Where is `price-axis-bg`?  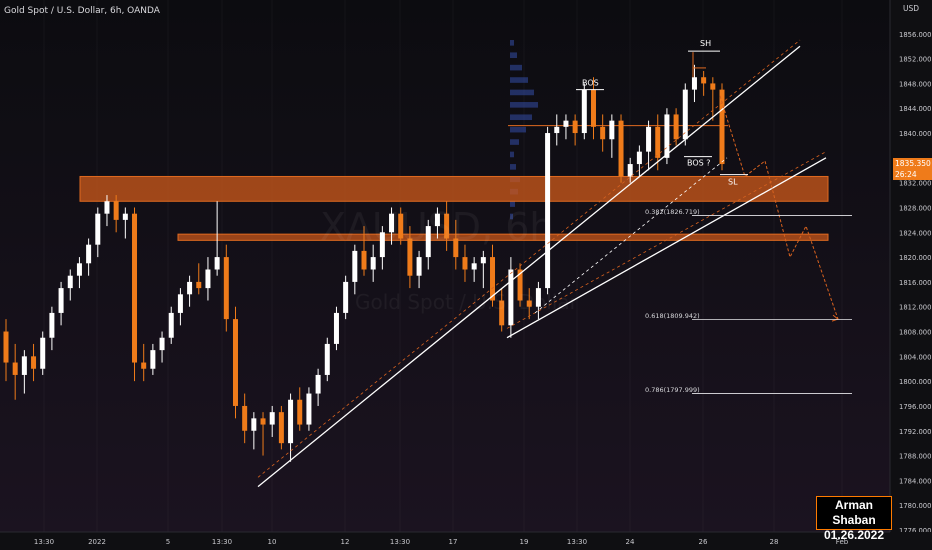 price-axis-bg is located at coordinates (911, 275).